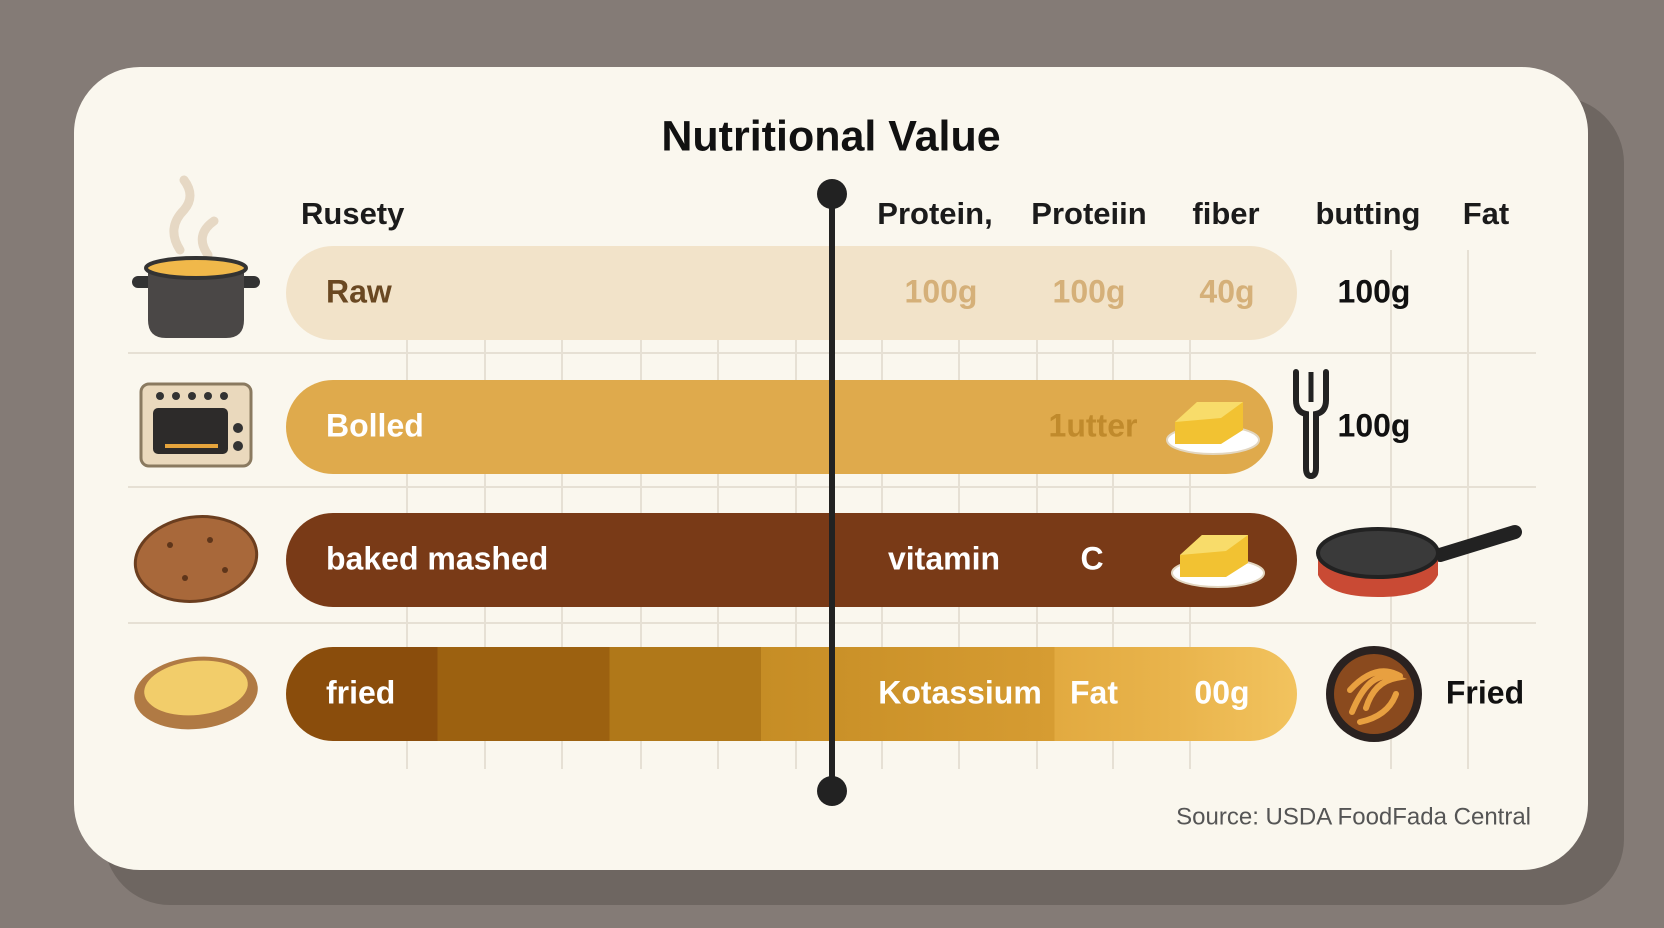 This screenshot has height=928, width=1664. Describe the element at coordinates (791, 694) in the screenshot. I see `bar-fried` at that location.